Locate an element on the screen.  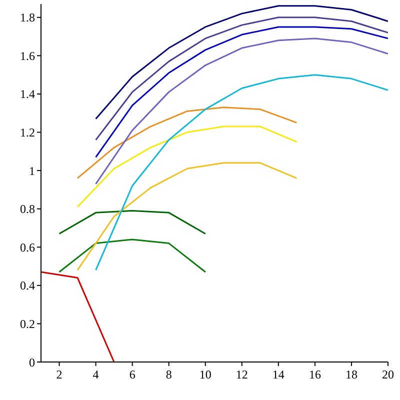
y-tick-label: 0.4 is located at coordinates (27, 285).